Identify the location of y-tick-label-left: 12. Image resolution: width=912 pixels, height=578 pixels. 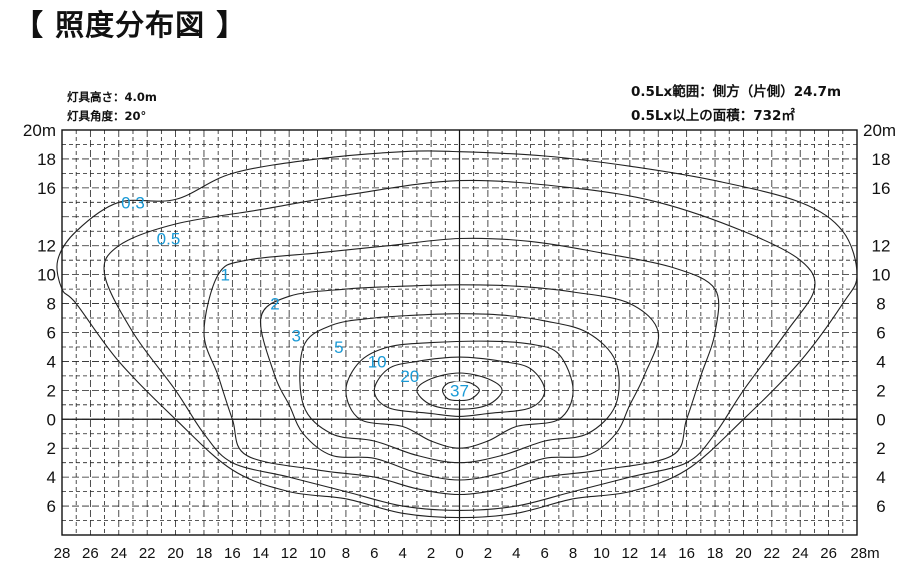
(46, 246).